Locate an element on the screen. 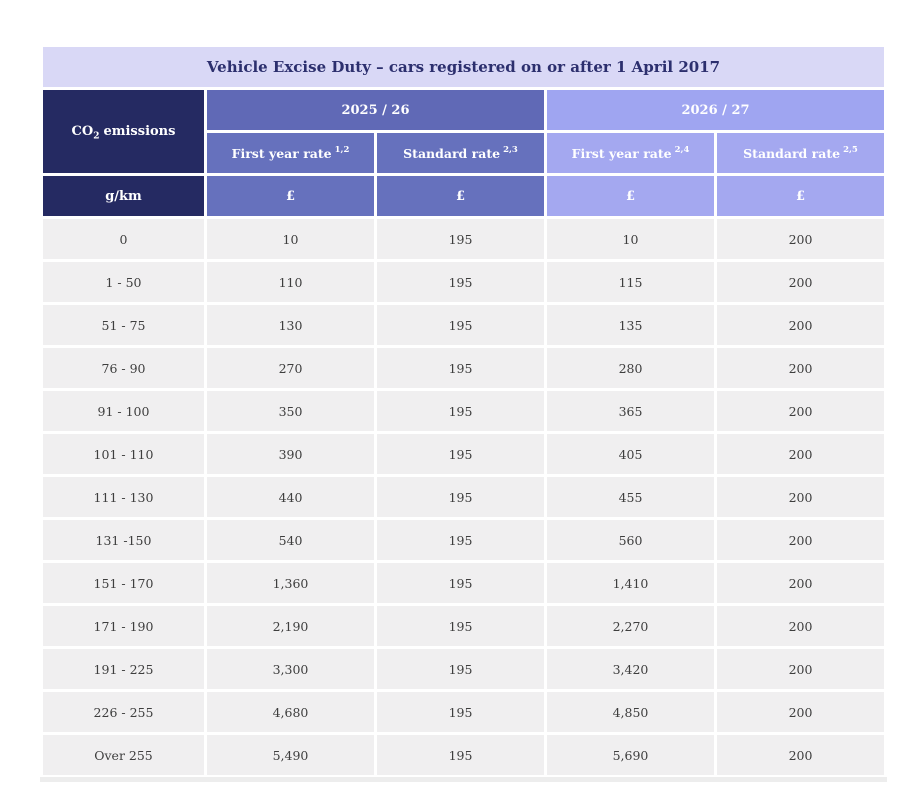 Image resolution: width=913 pixels, height=805 pixels. rate-value-cell: 135 is located at coordinates (630, 325).